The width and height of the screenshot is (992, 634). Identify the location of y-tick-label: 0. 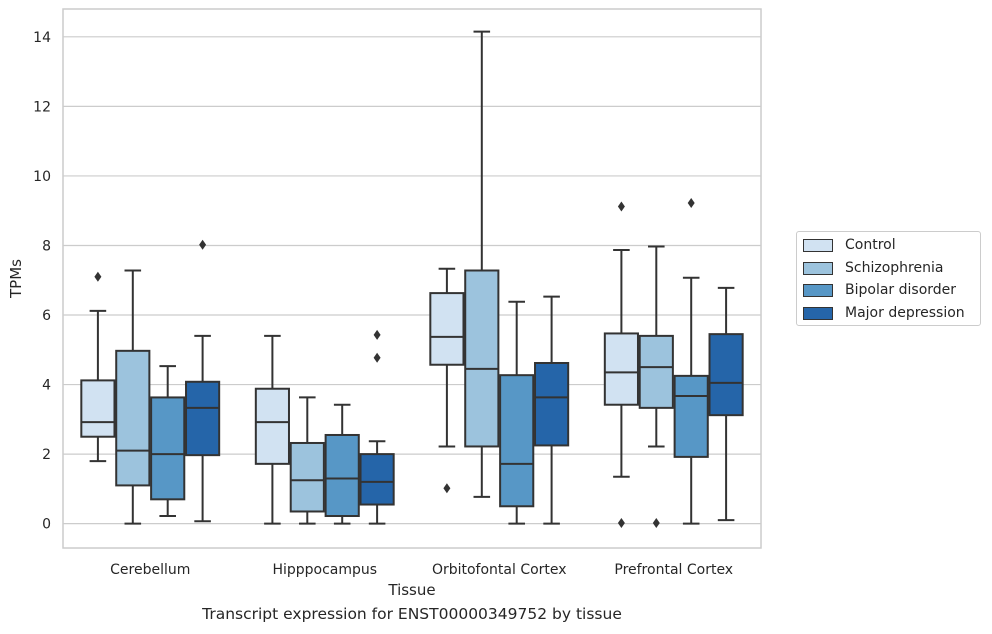
(46, 525).